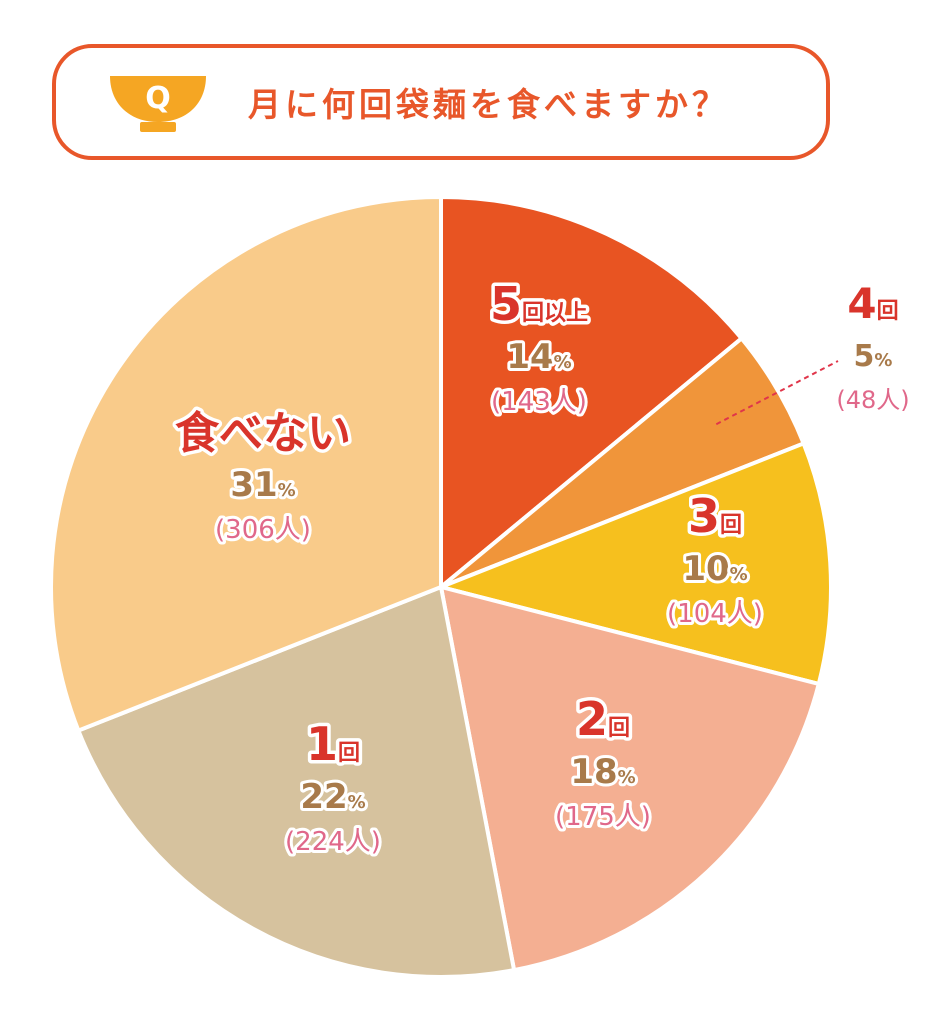 The width and height of the screenshot is (925, 1024). Describe the element at coordinates (603, 817) in the screenshot. I see `slice-label-count-2kai: (175人)` at that location.